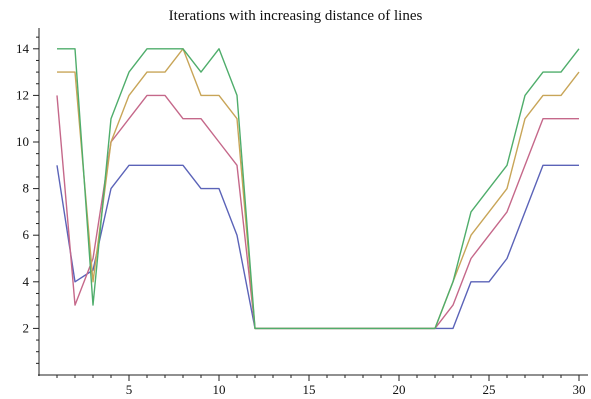  Describe the element at coordinates (219, 388) in the screenshot. I see `x-tick-label: 10` at that location.